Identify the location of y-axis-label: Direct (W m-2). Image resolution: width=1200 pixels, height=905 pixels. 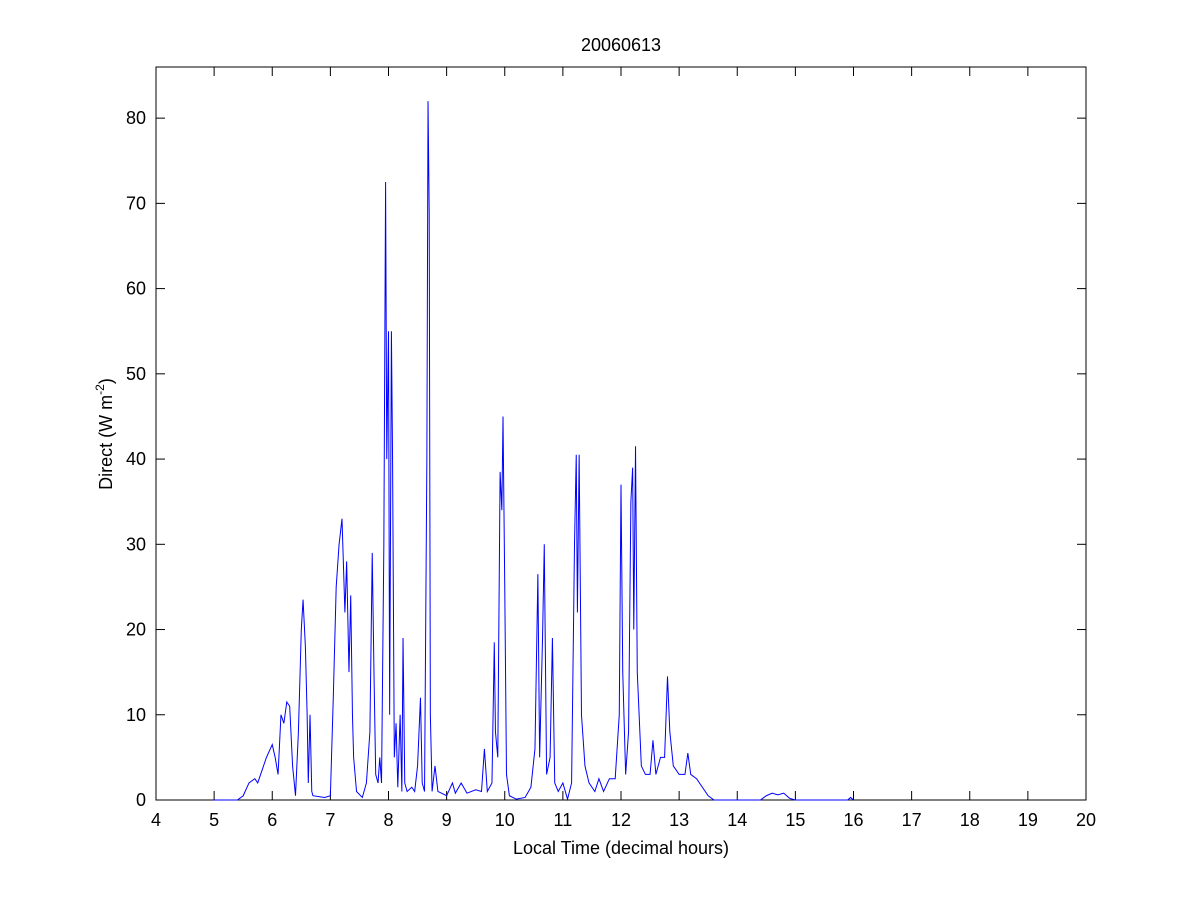
(104, 434).